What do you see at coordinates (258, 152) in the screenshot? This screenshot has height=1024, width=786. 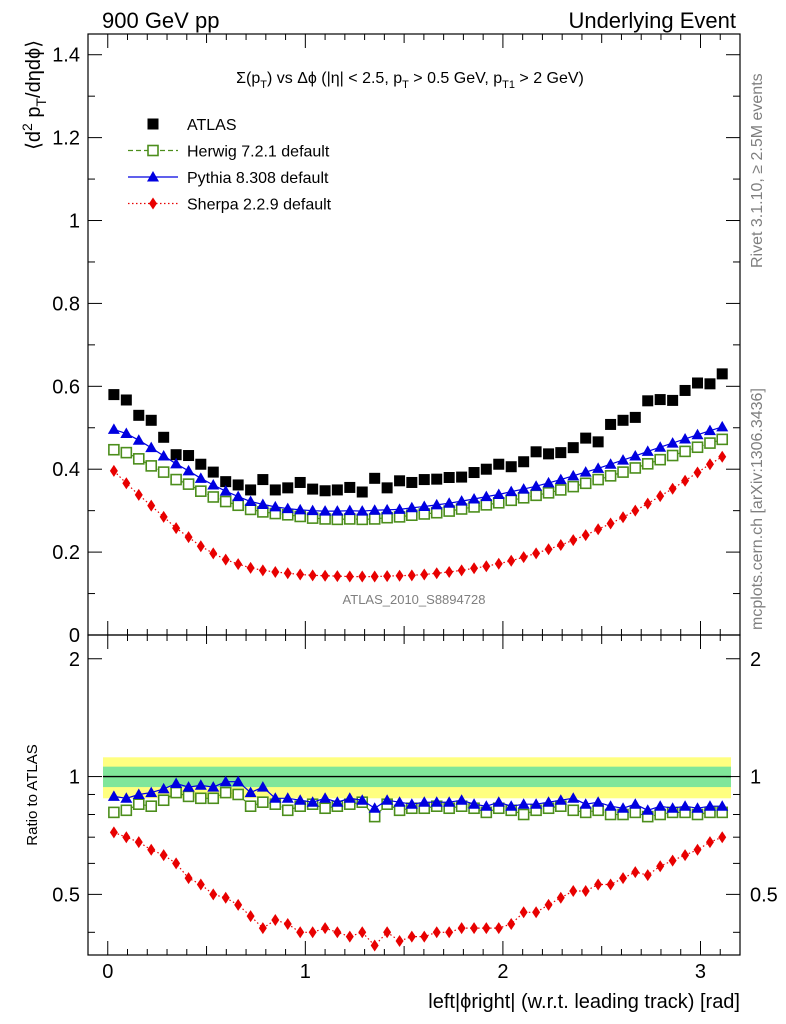 I see `legend-label: Herwig 7.2.1 default` at bounding box center [258, 152].